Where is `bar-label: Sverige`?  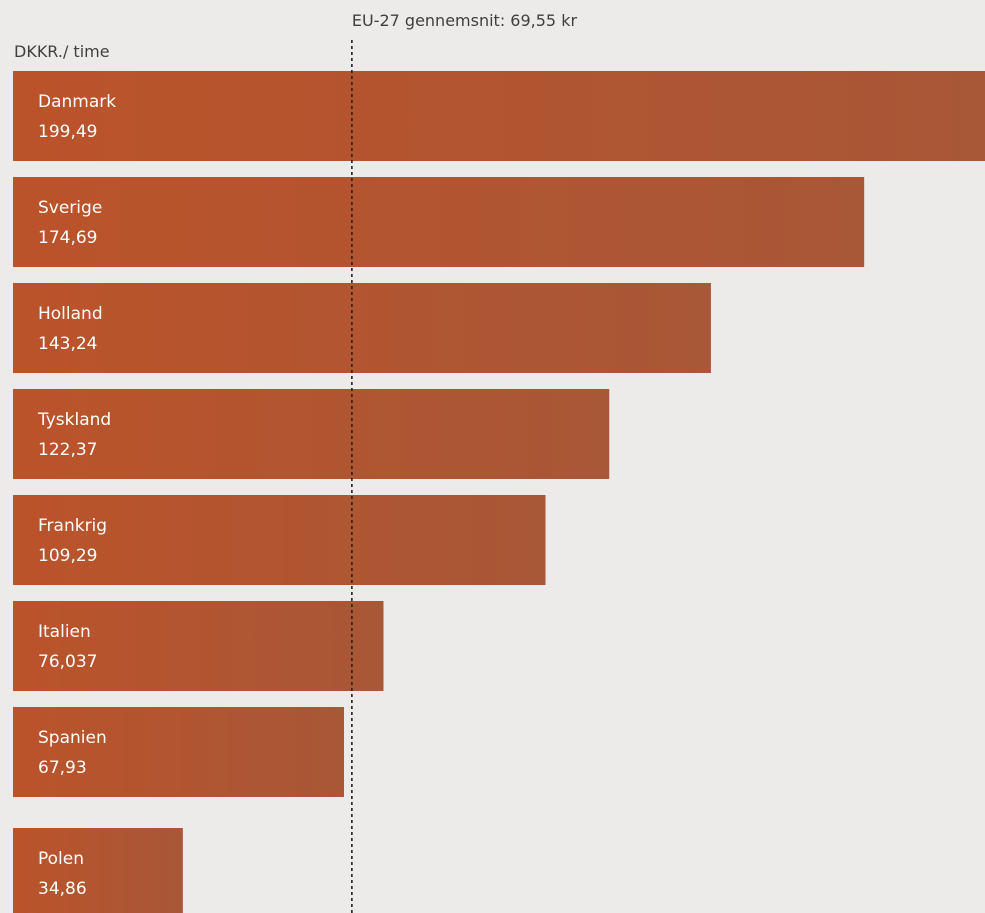
bar-label: Sverige is located at coordinates (70, 208).